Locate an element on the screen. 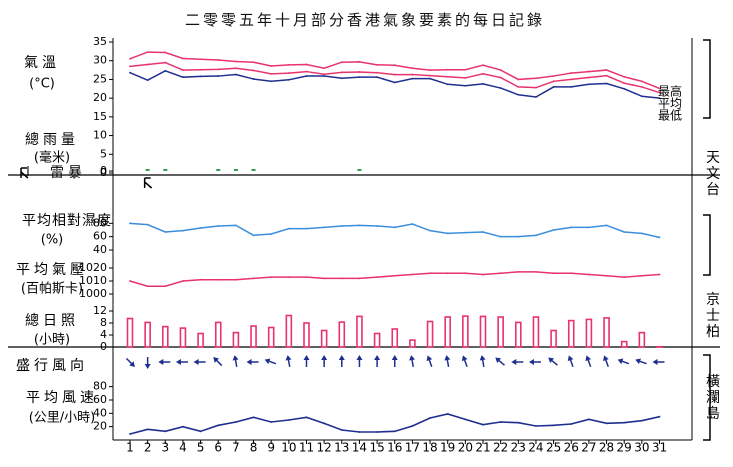 The image size is (733, 467). thunderstorm-icon is located at coordinates (148, 183).